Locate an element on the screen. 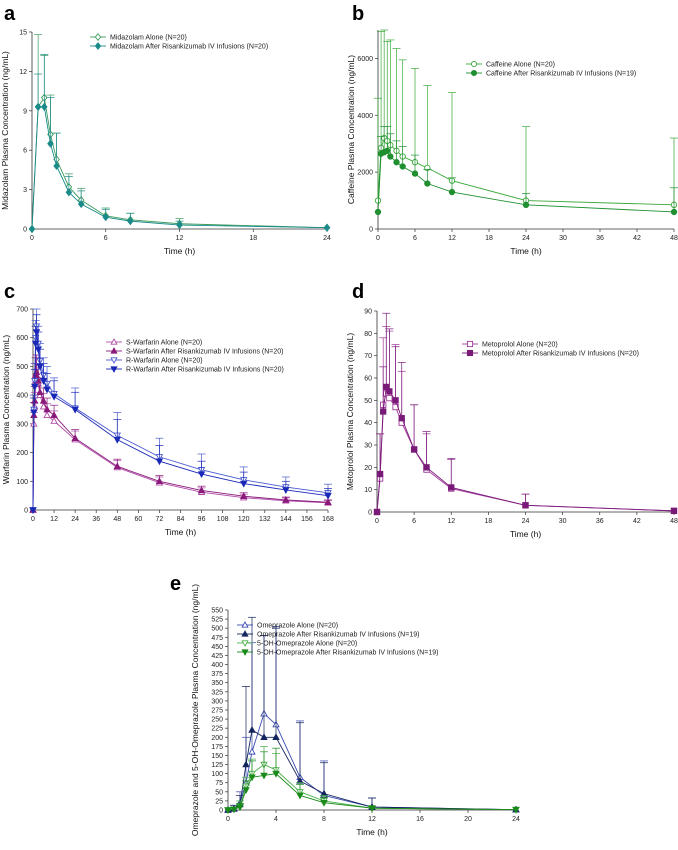  y-tick-label: 700 is located at coordinates (22, 310).